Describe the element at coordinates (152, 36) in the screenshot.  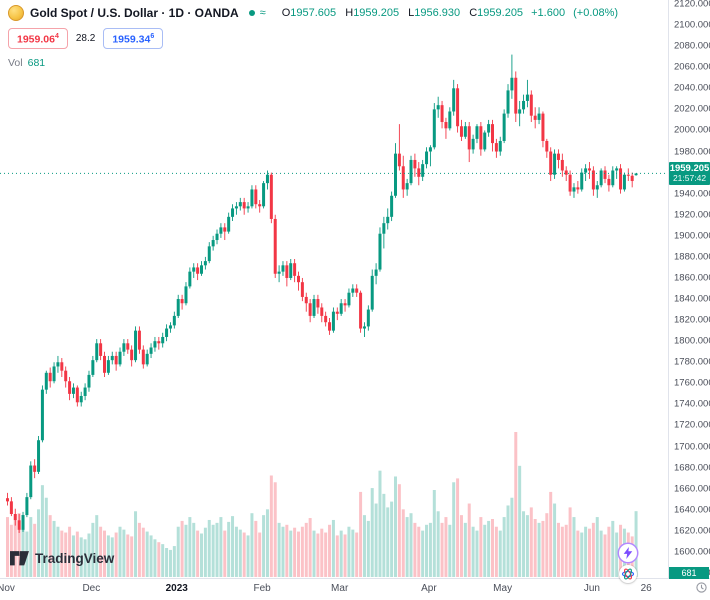
I see `buy-pip: 6` at that location.